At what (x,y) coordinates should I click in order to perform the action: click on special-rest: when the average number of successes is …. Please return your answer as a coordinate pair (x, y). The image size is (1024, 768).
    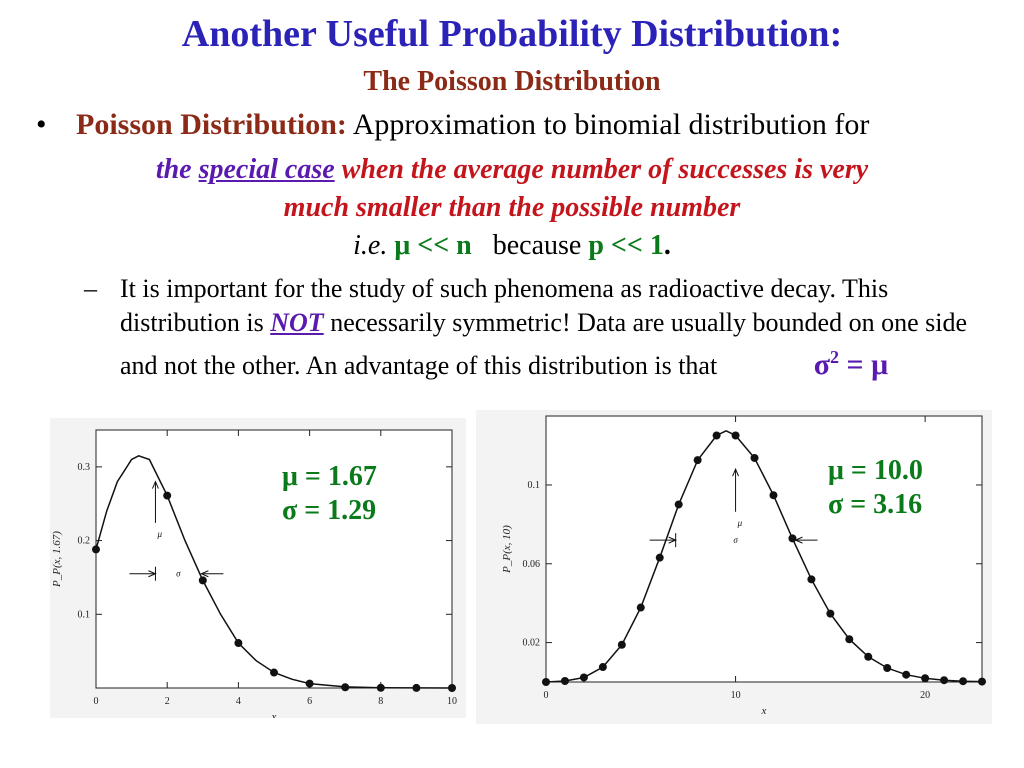
    Looking at the image, I should click on (605, 169).